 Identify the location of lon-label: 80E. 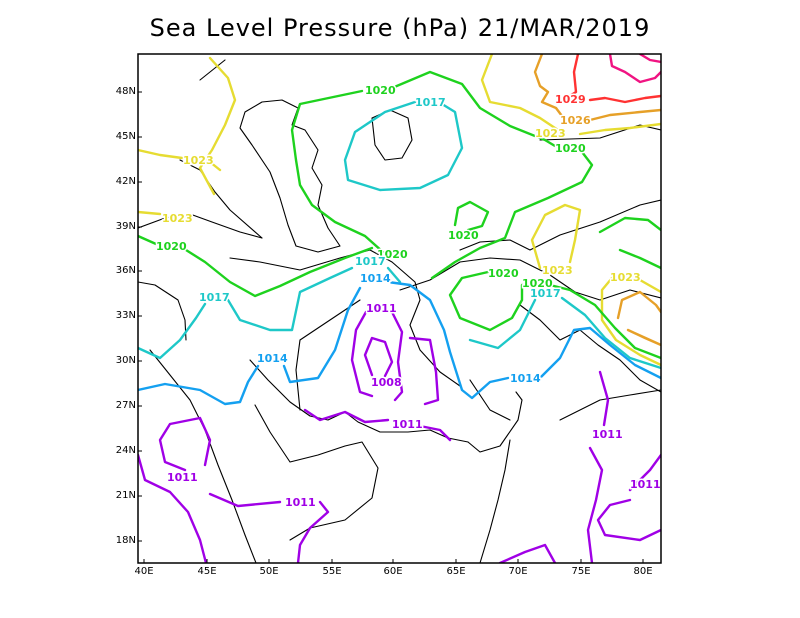
(643, 571).